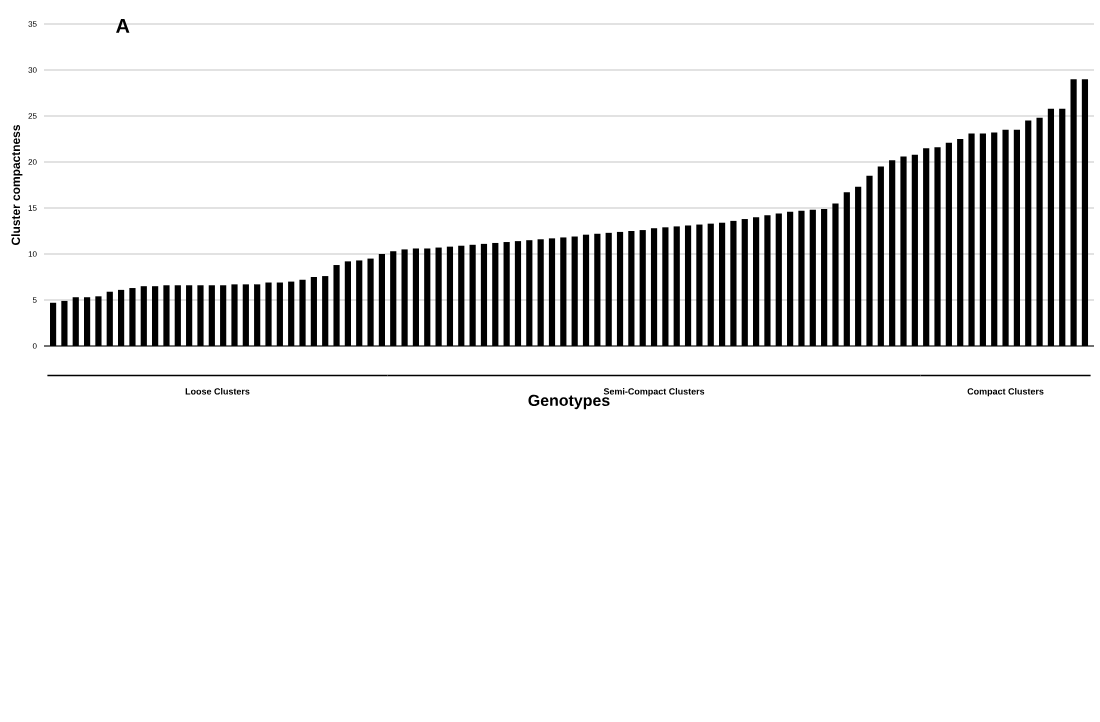 Image resolution: width=1100 pixels, height=722 pixels. I want to click on chart-title: A, so click(123, 26).